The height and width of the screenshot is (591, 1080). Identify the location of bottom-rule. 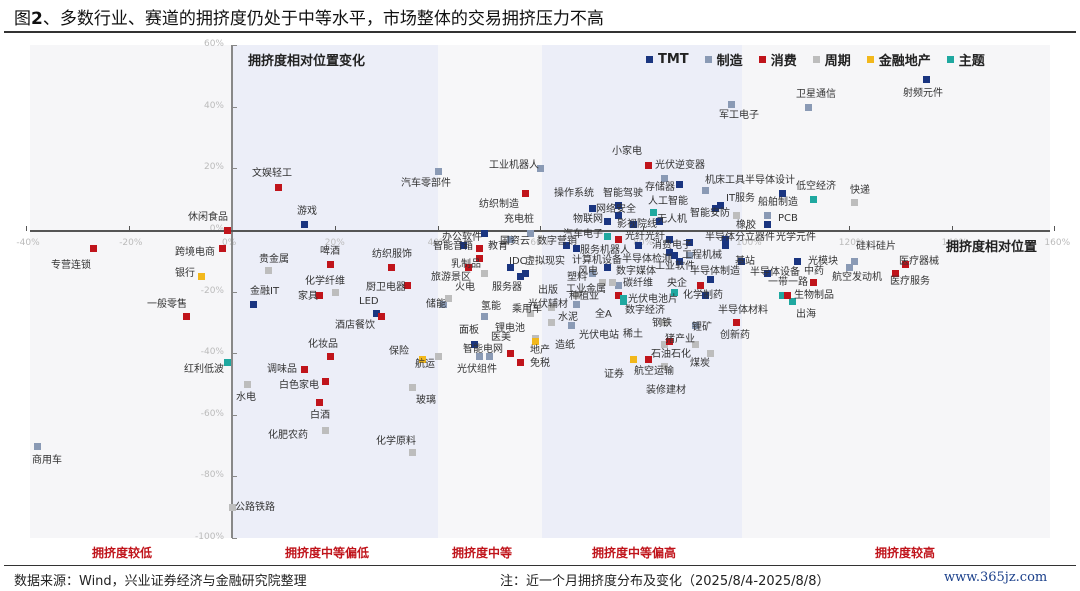
(540, 565).